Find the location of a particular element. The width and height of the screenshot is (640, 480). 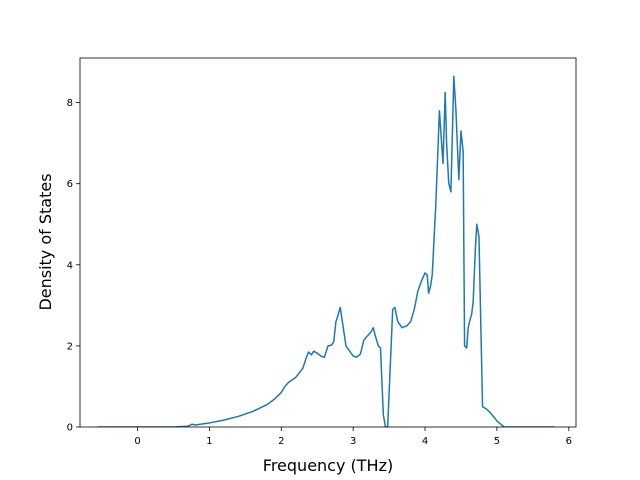

y-tick-label: 4 is located at coordinates (70, 265).